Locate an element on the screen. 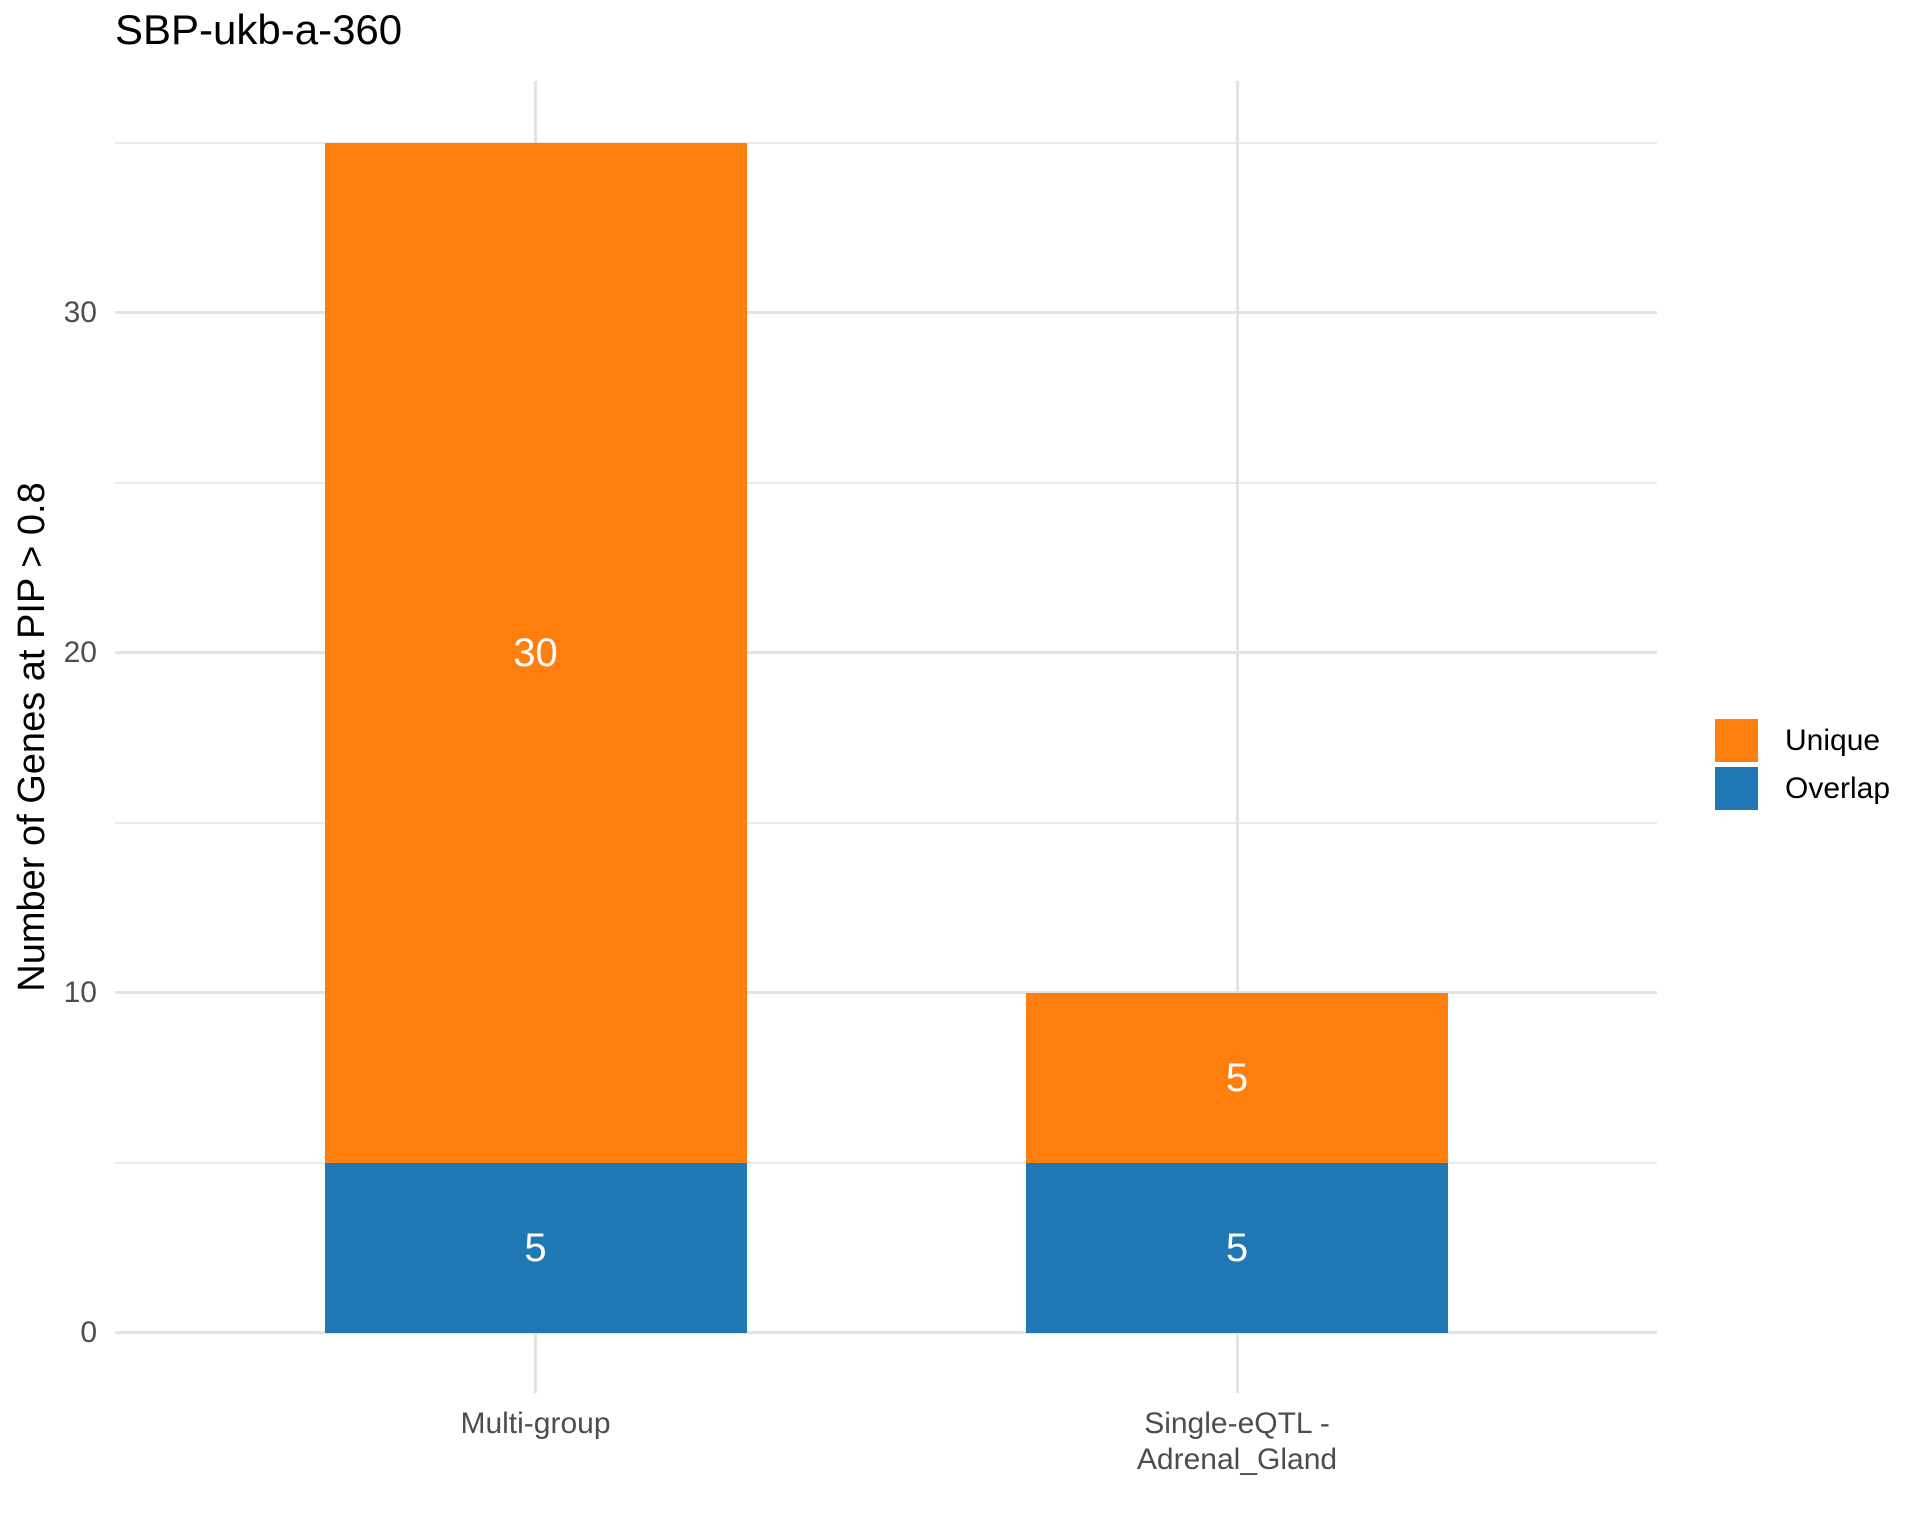 Image resolution: width=1920 pixels, height=1536 pixels. legend-swatch-unique-icon is located at coordinates (1736, 740).